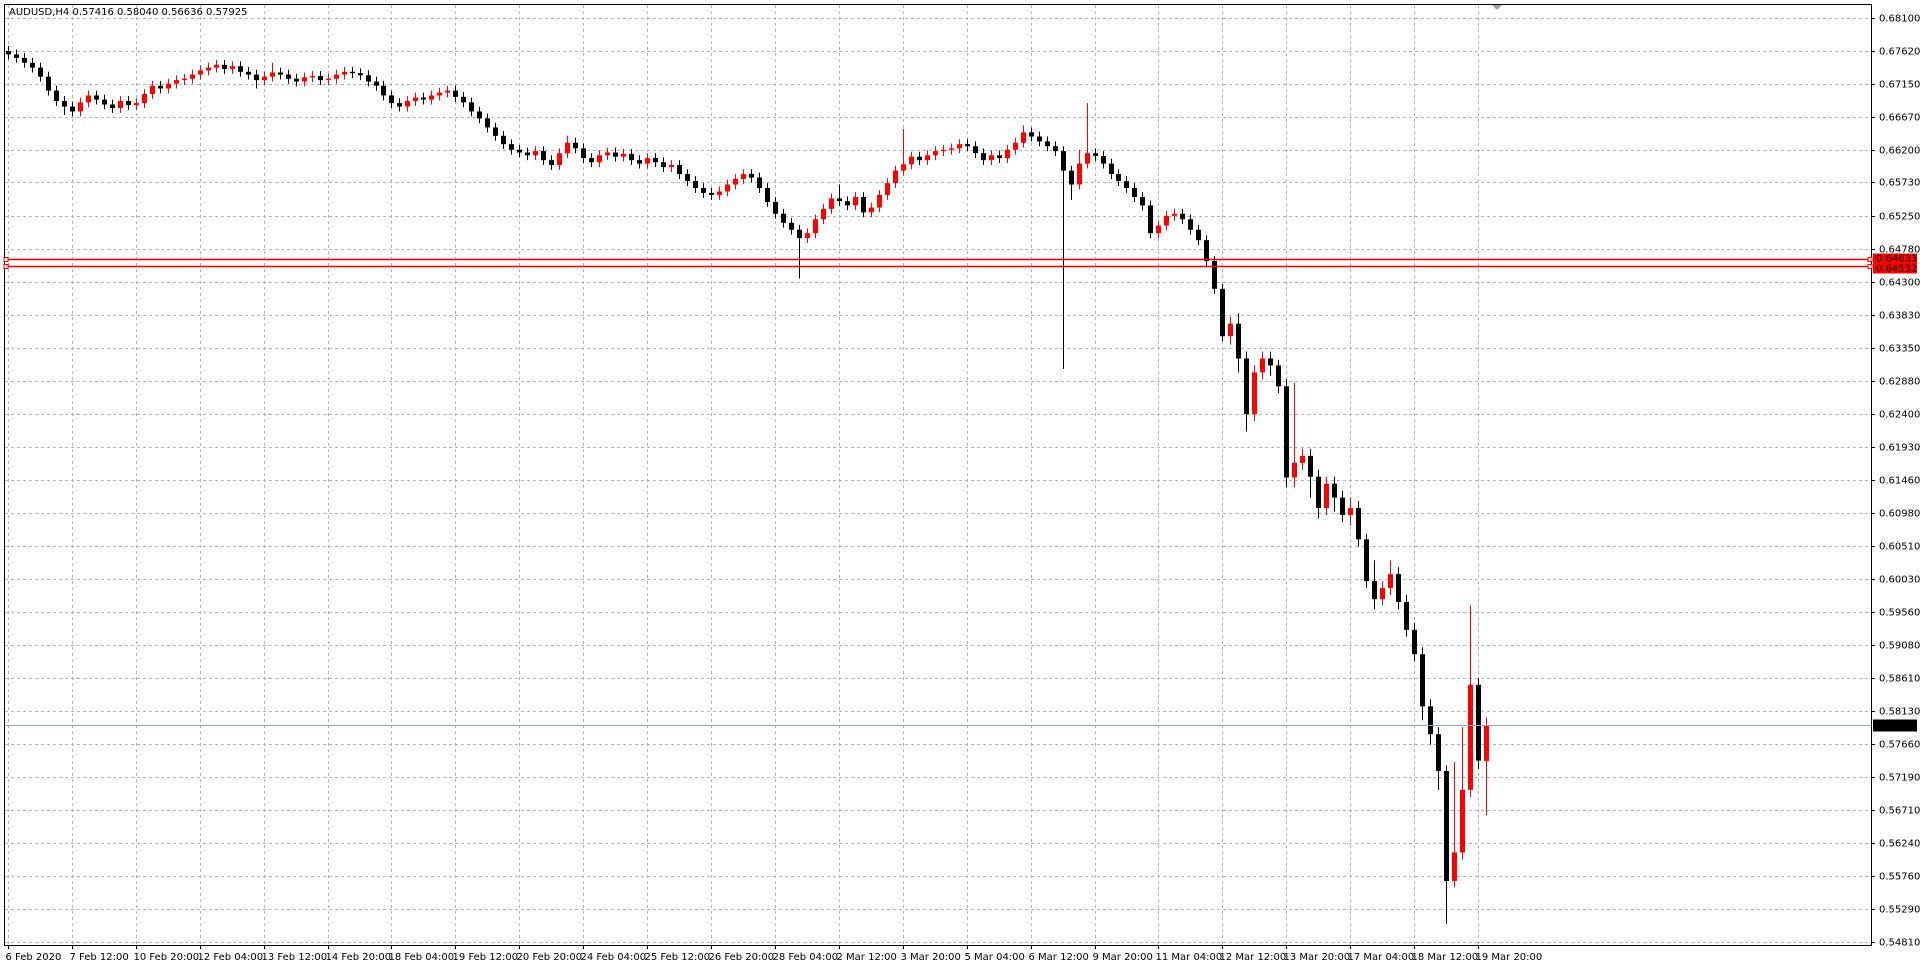  What do you see at coordinates (1899, 778) in the screenshot?
I see `y-tick-label: 0.57190` at bounding box center [1899, 778].